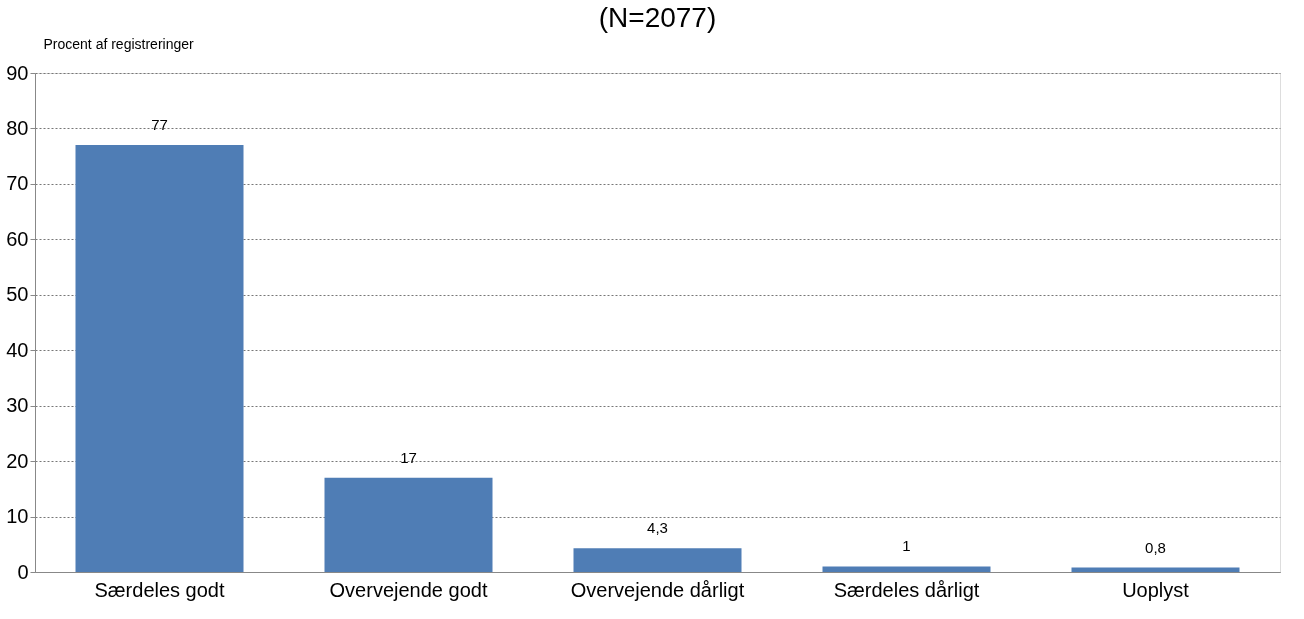 The height and width of the screenshot is (619, 1304). What do you see at coordinates (1155, 547) in the screenshot?
I see `data-label: 0,8` at bounding box center [1155, 547].